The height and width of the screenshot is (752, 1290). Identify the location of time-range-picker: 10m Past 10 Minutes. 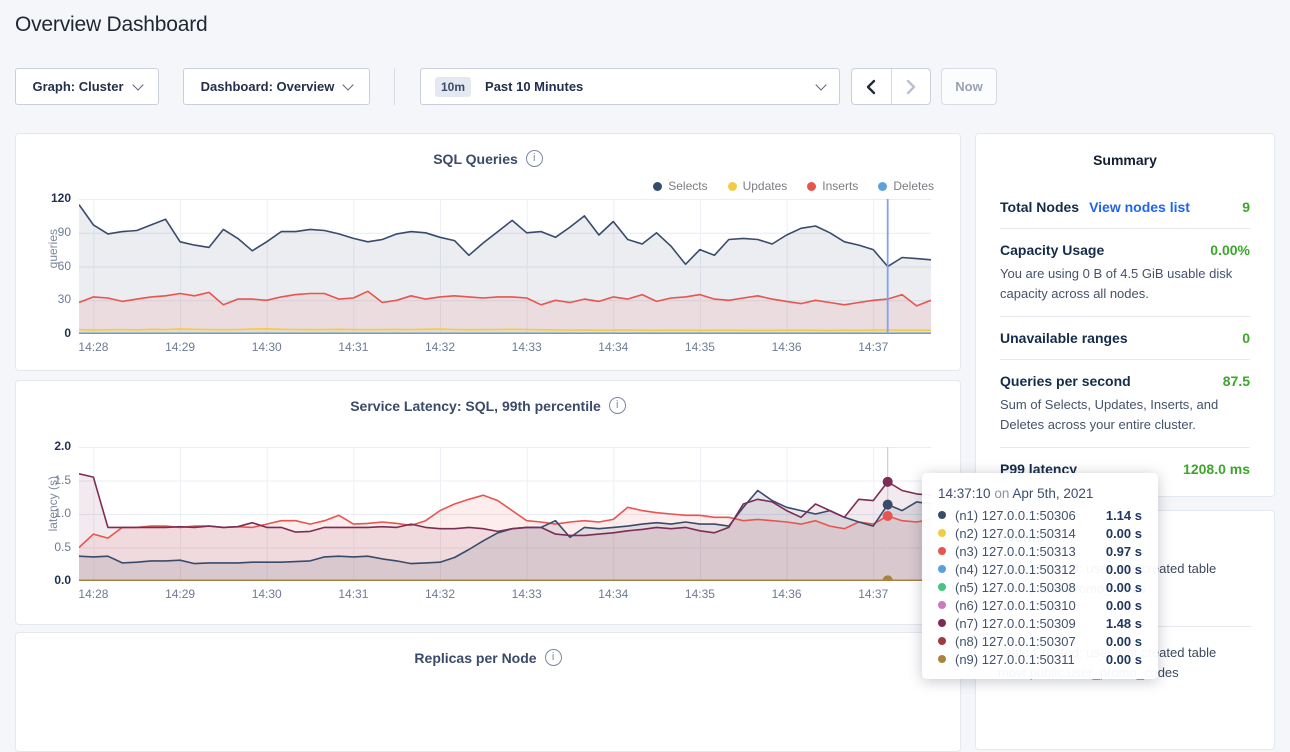
(630, 86).